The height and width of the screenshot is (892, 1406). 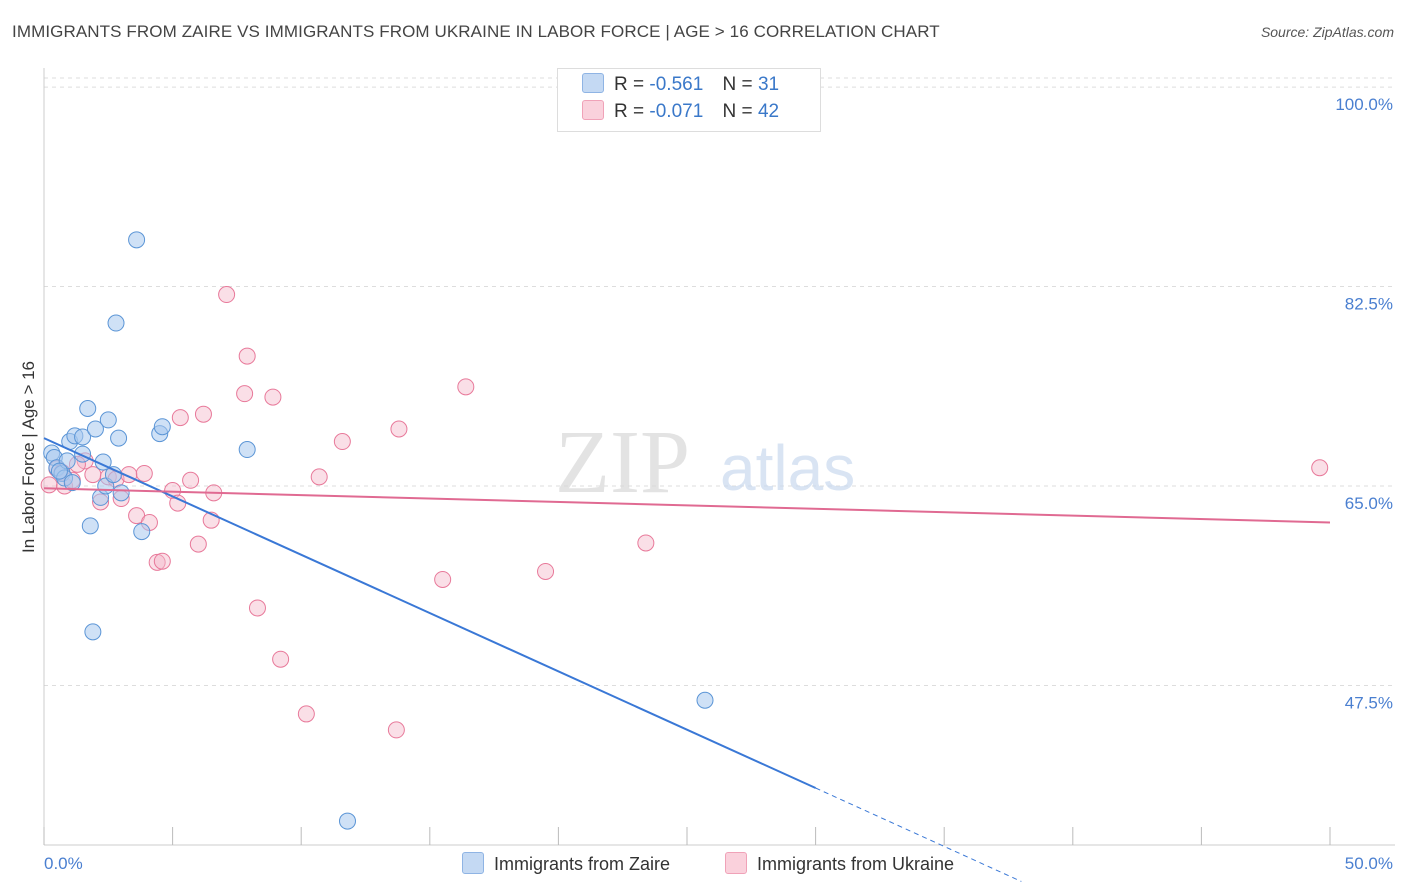 I want to click on ukraine-legend-swatch, so click(x=736, y=863).